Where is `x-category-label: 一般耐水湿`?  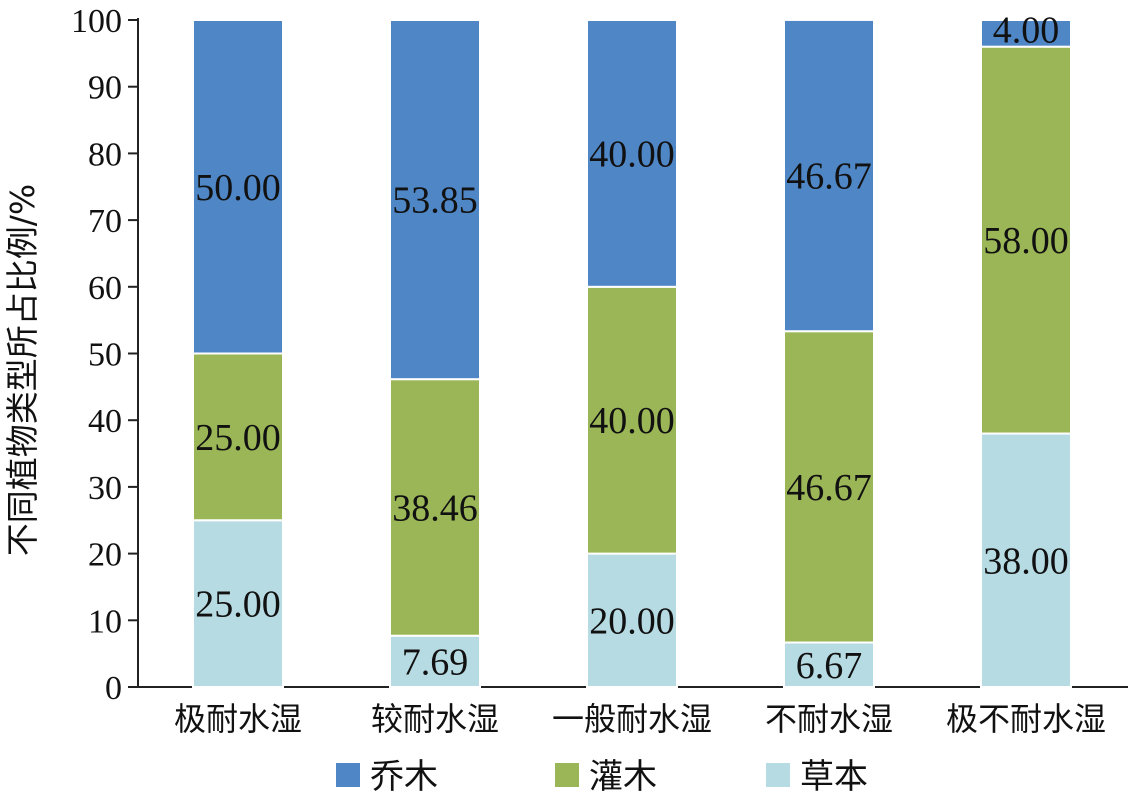
x-category-label: 一般耐水湿 is located at coordinates (632, 719).